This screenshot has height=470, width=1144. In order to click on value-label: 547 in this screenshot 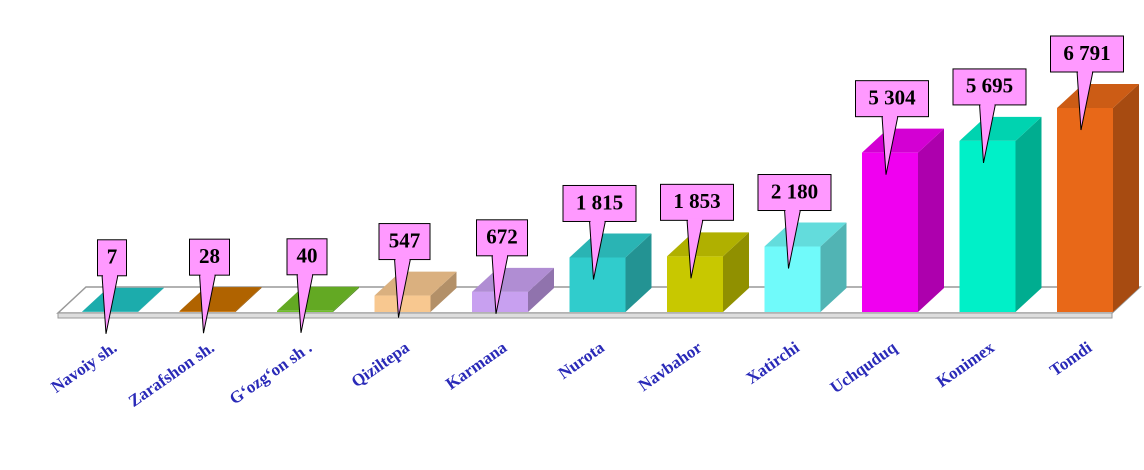, I will do `click(405, 240)`.